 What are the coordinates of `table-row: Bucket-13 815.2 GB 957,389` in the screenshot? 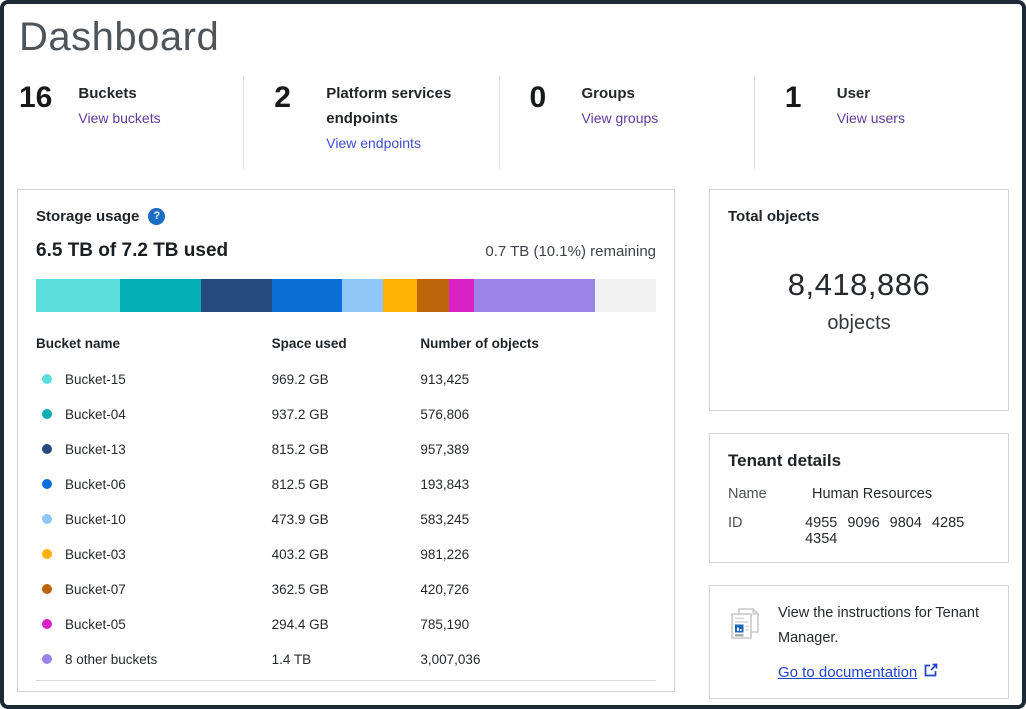 It's located at (346, 449).